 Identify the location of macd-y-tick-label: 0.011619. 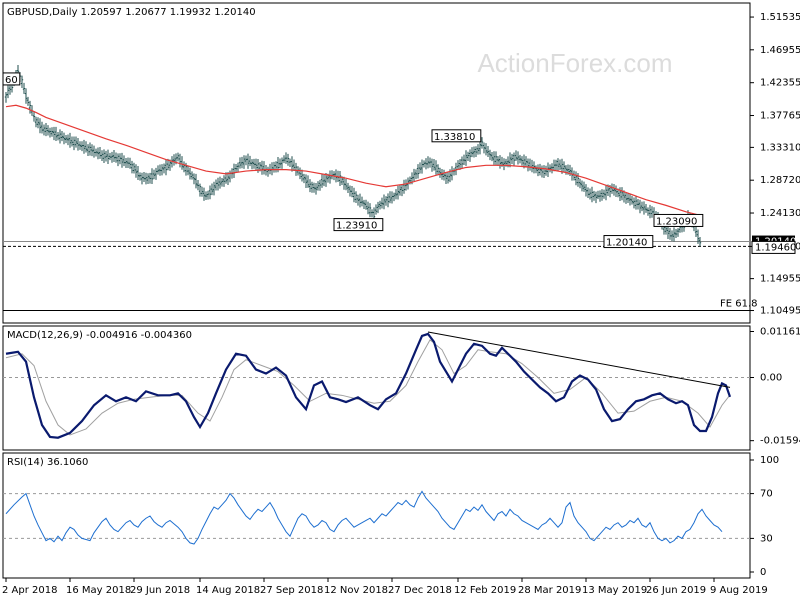
(780, 331).